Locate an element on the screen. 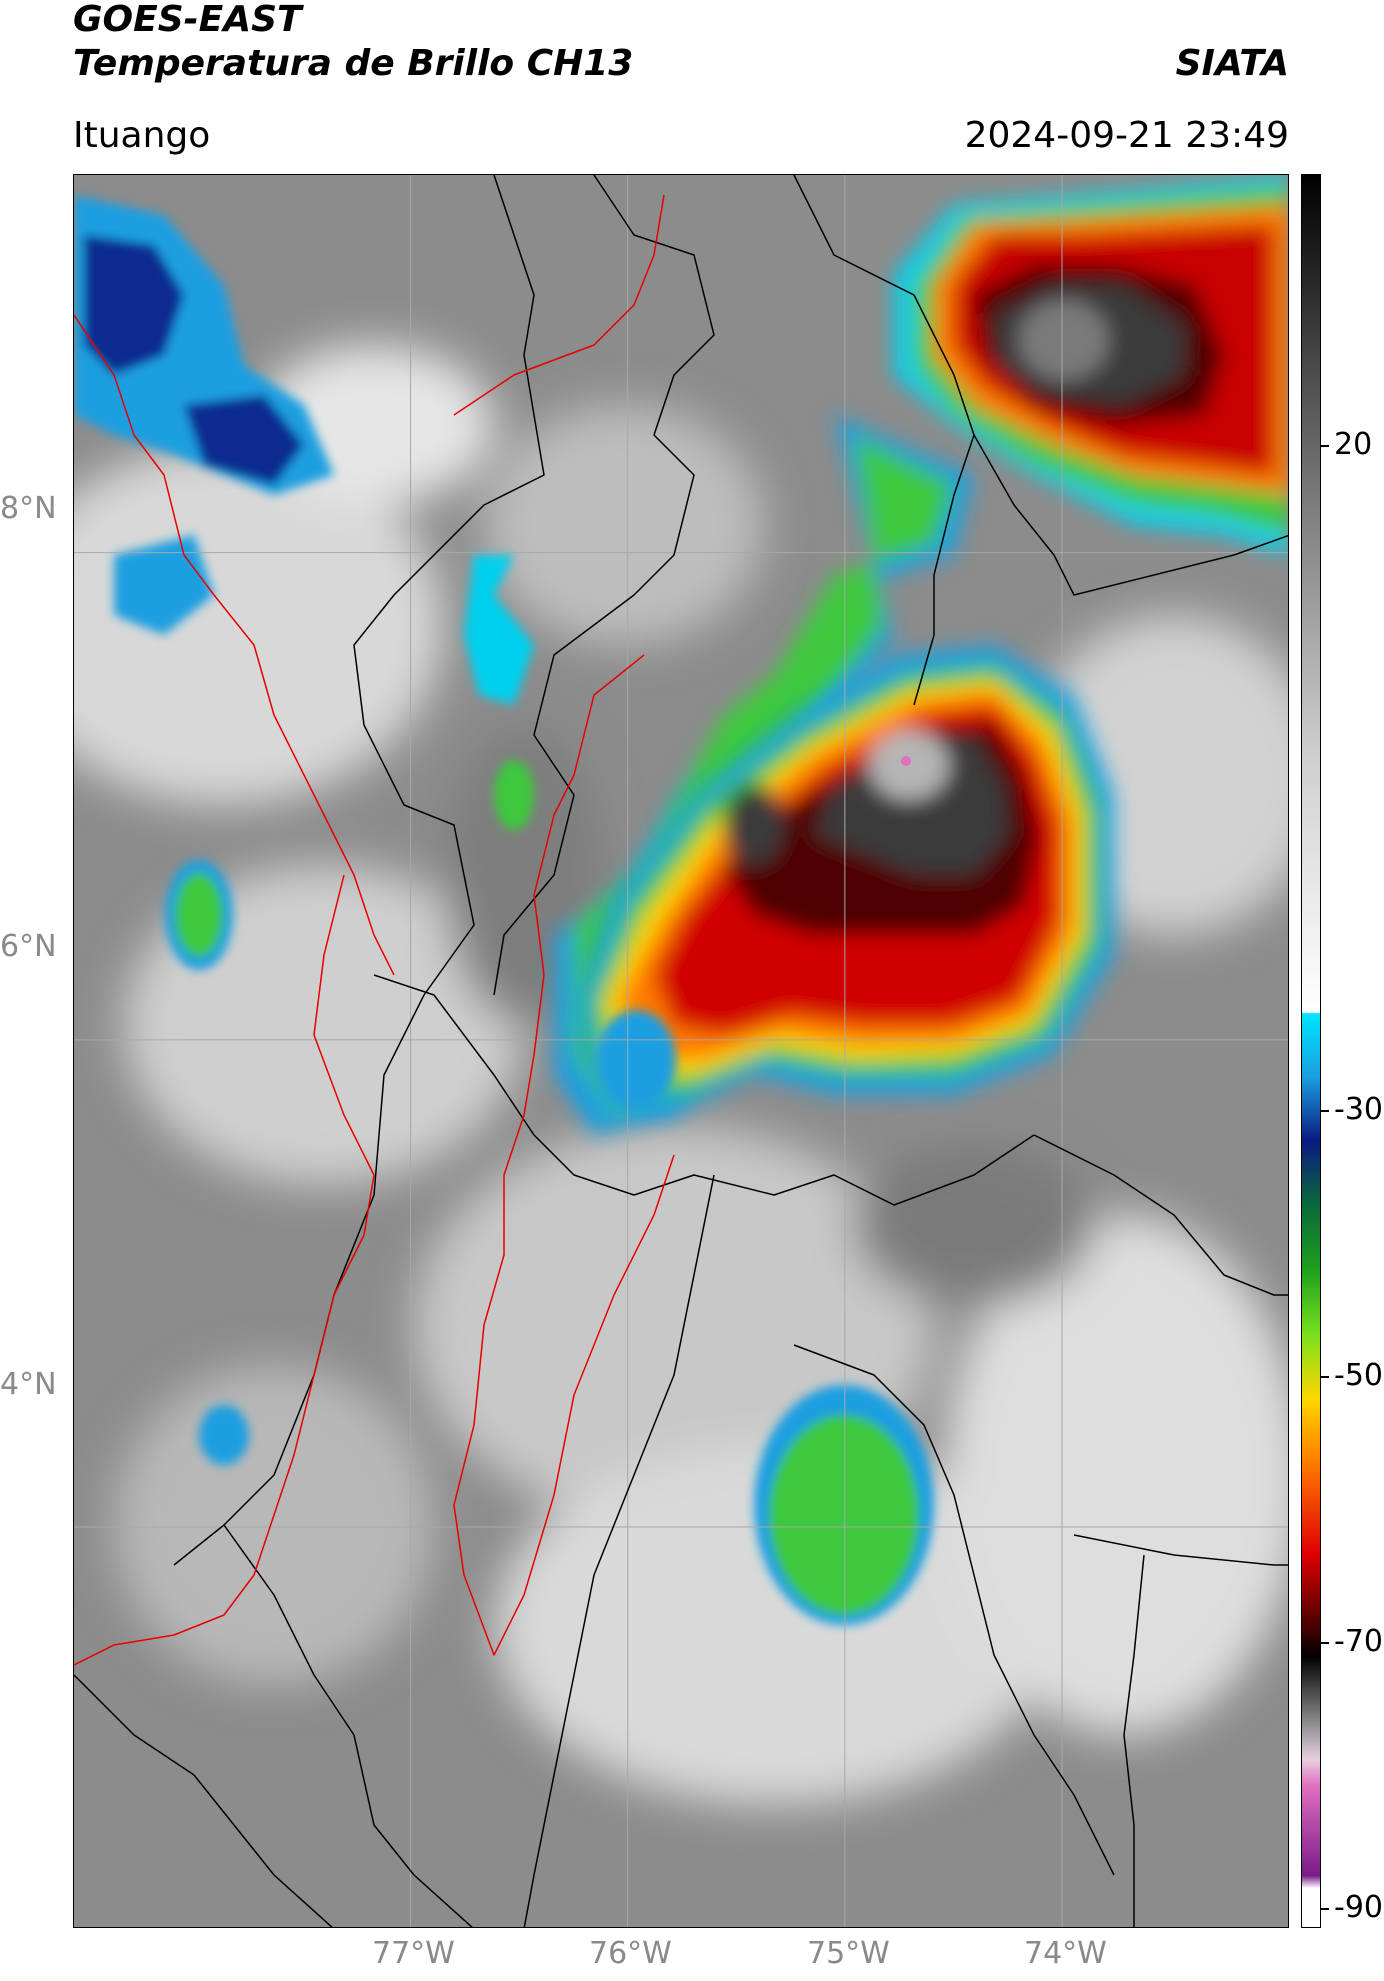 The image size is (1384, 1981). lon-label-77: 77°W is located at coordinates (413, 1953).